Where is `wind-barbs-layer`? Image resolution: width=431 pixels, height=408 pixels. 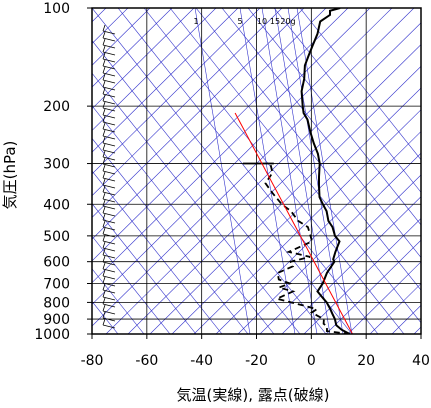 wind-barbs-layer is located at coordinates (109, 176).